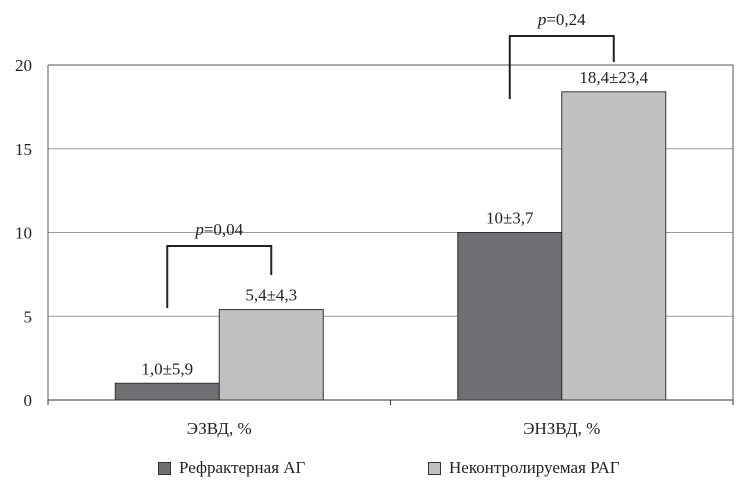 This screenshot has height=491, width=741. Describe the element at coordinates (23, 233) in the screenshot. I see `y-tick-label: 10` at that location.